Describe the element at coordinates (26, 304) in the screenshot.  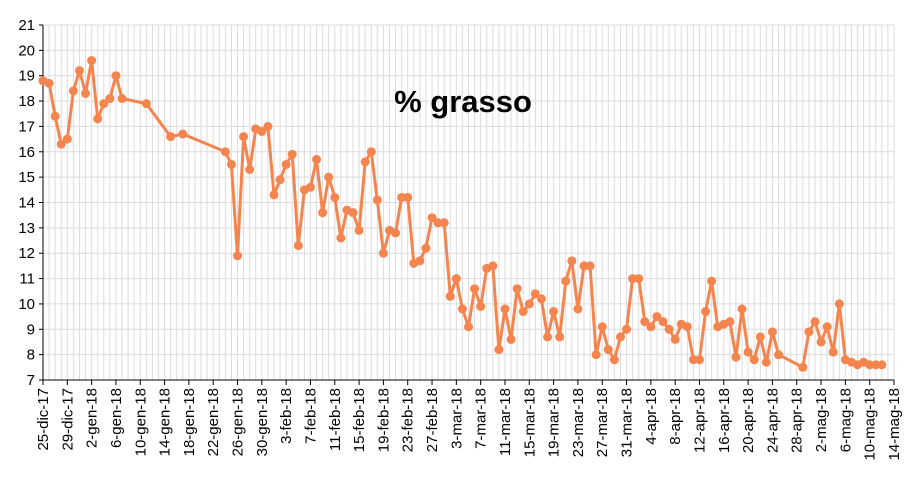
I see `y-tick-label: 10` at that location.